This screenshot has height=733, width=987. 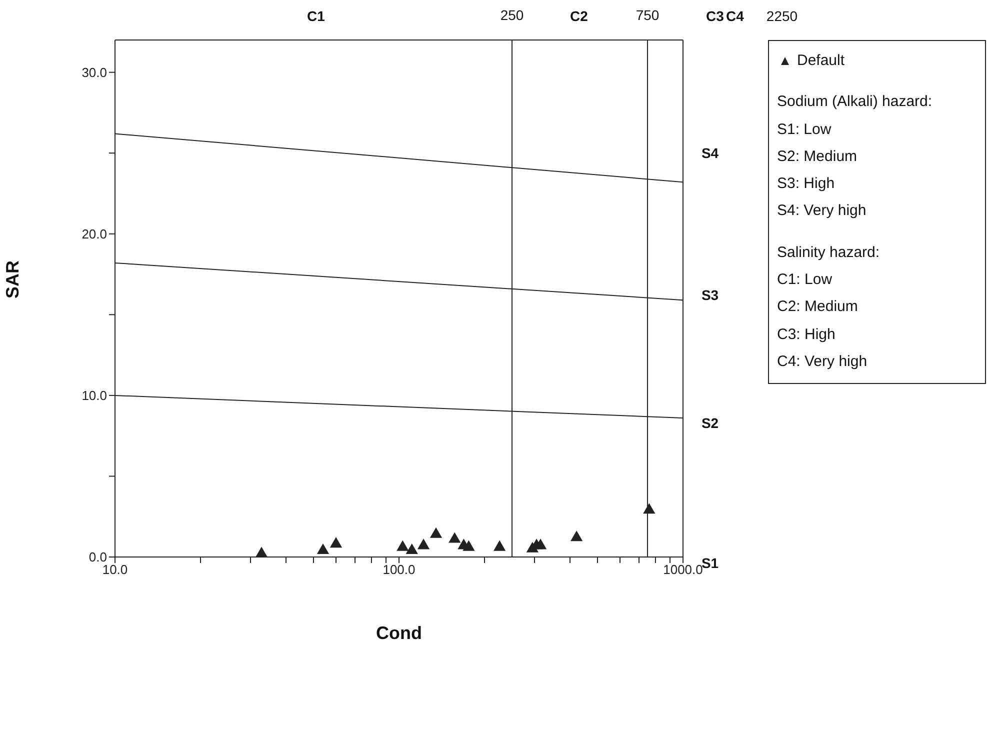 I want to click on text: C1: Low, so click(x=805, y=280).